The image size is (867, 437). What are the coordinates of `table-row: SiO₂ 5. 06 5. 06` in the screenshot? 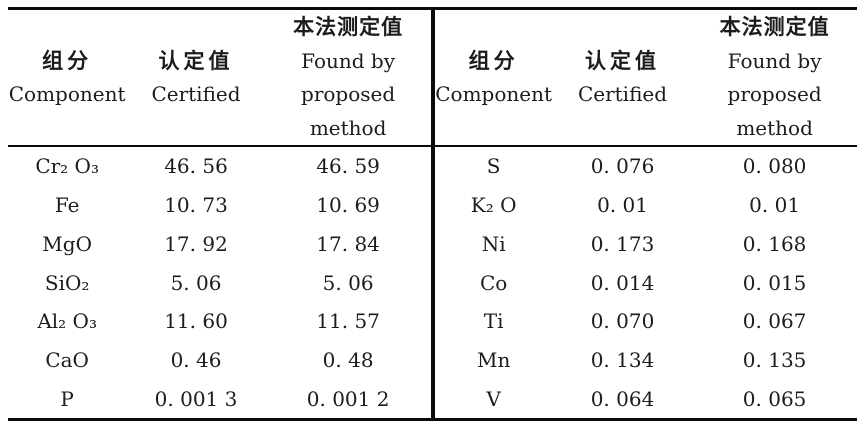 It's located at (219, 282).